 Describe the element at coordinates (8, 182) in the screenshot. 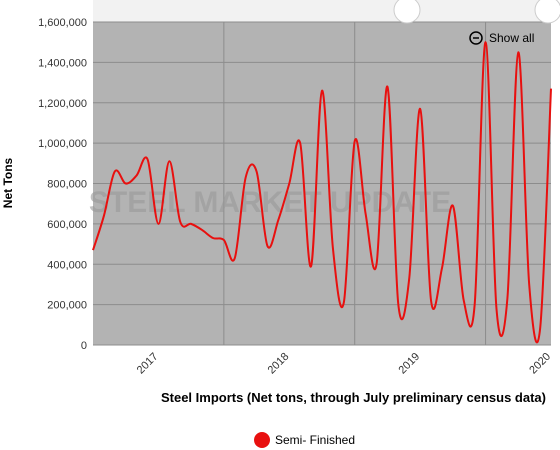

I see `y-axis-title: Net Tons` at that location.